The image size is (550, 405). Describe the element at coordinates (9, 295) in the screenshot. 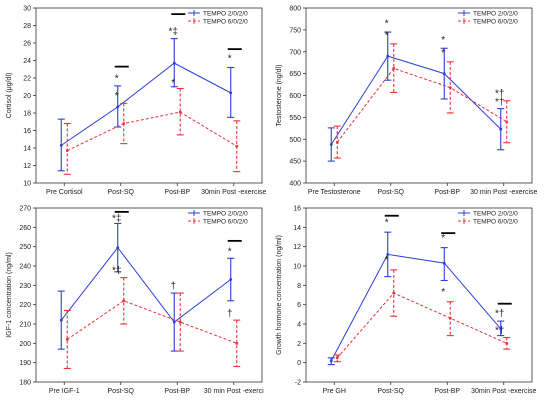

I see `y-axis-label: IGF-1 concentration (ng/ml)` at that location.